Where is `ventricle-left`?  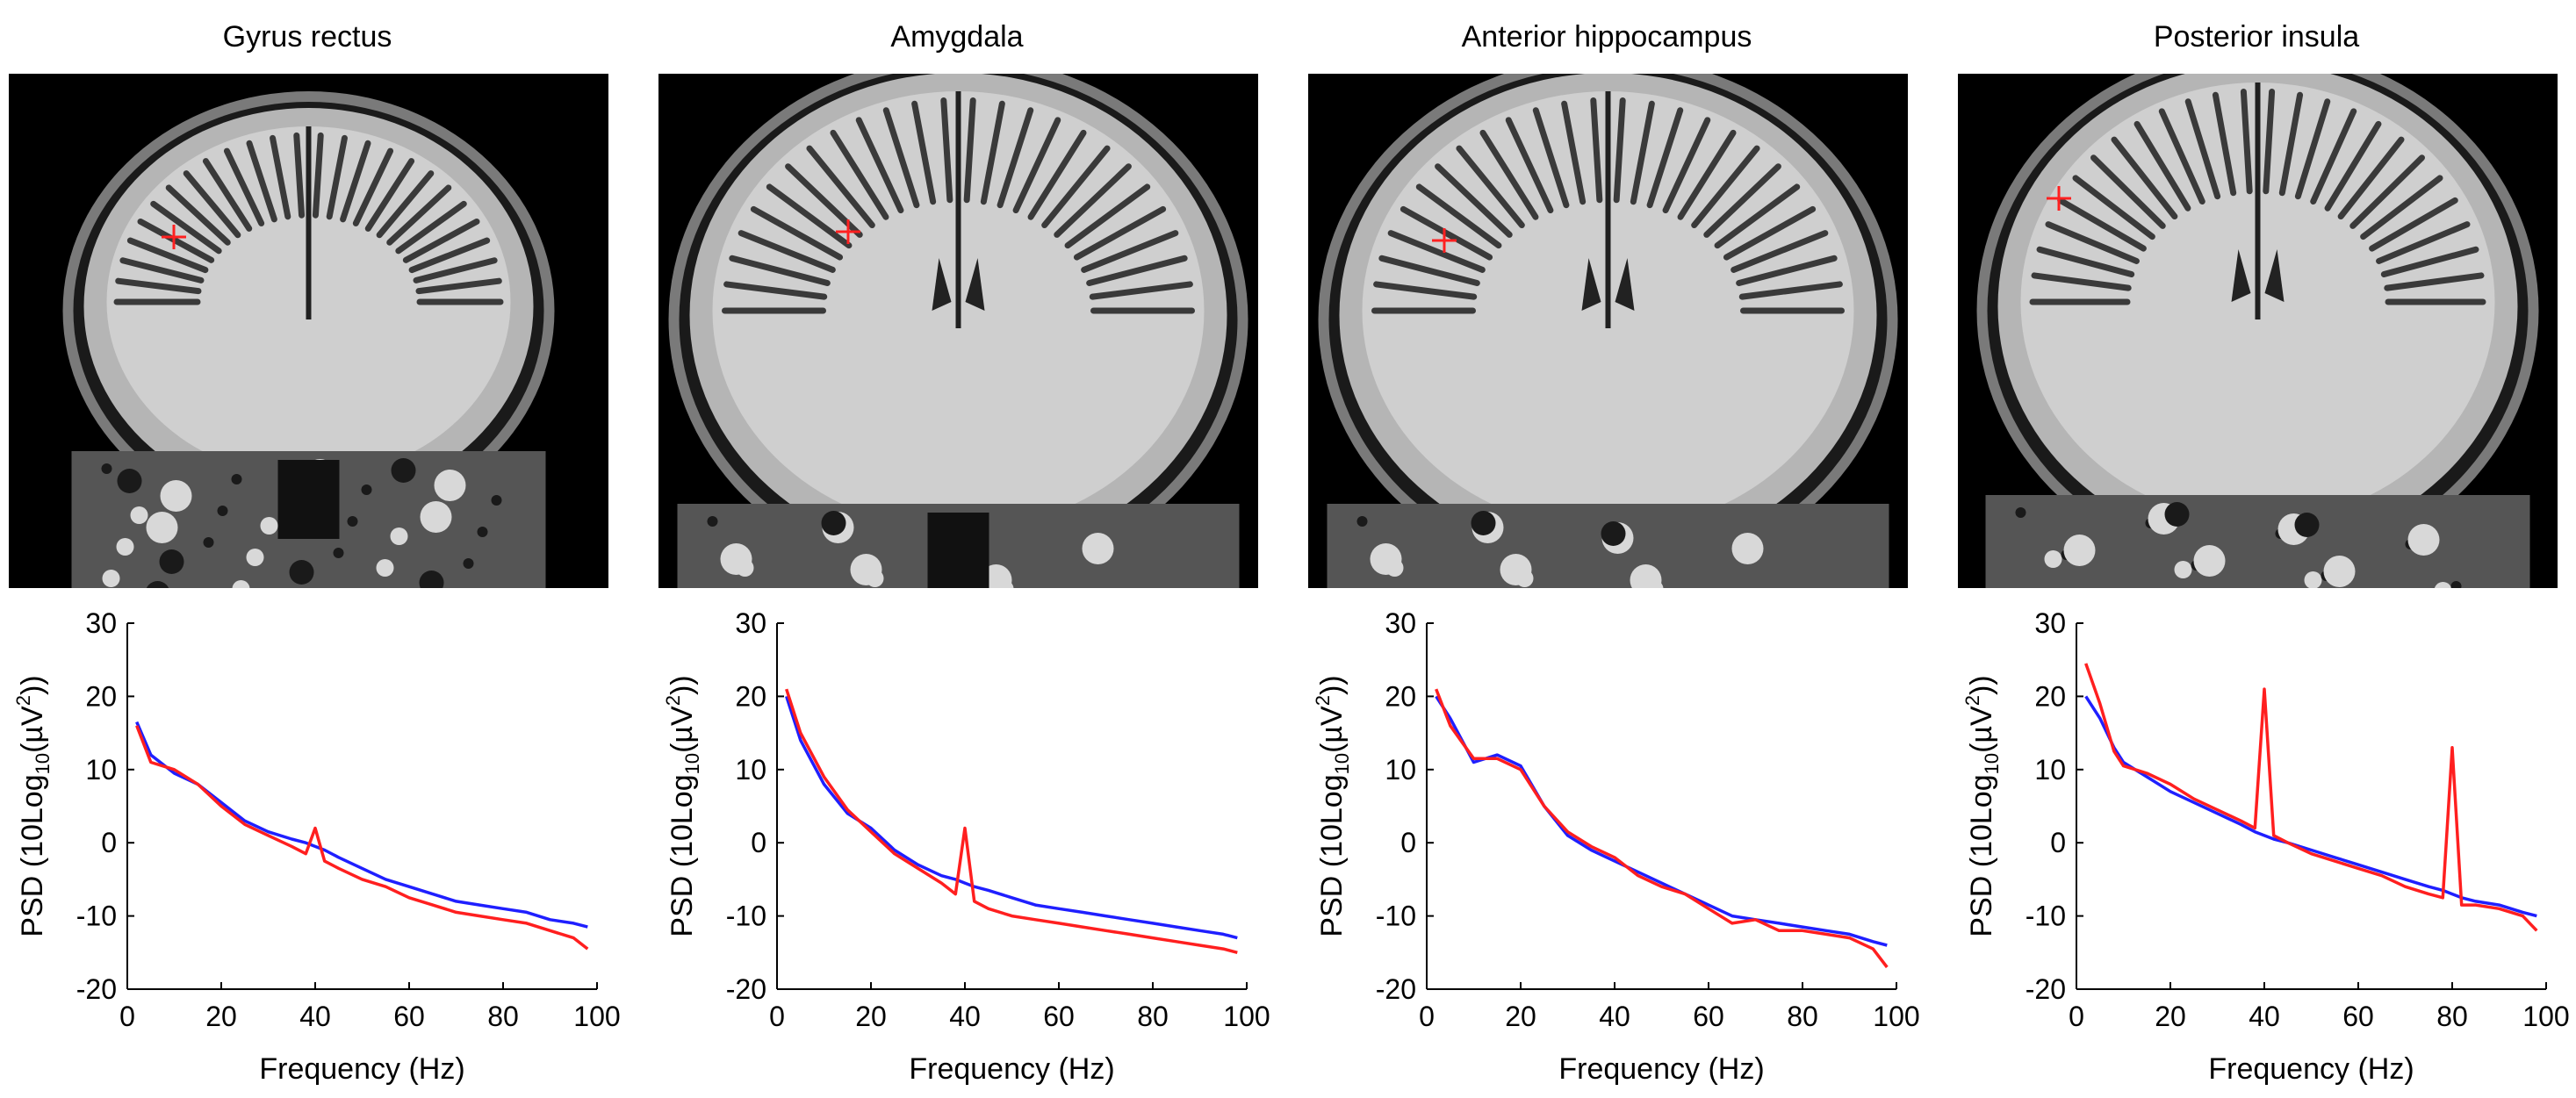
ventricle-left is located at coordinates (2241, 275).